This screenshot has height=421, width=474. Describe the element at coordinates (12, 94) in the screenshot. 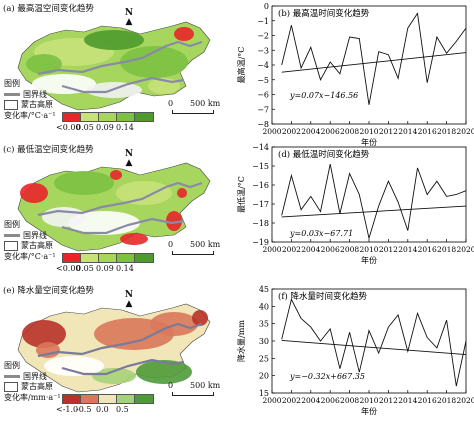

I see `border-line-swatch` at that location.